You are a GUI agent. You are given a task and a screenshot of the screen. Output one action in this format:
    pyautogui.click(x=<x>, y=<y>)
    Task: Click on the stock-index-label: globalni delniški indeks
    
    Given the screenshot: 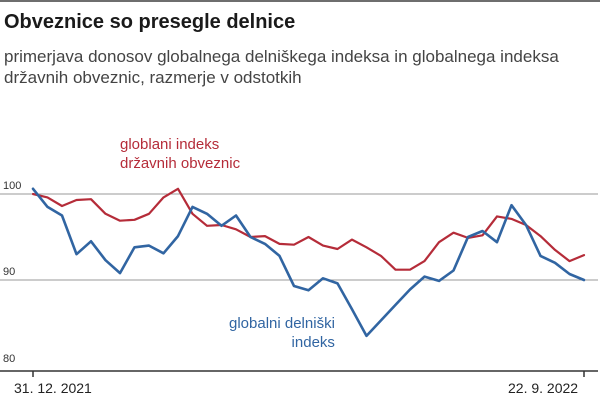 What is the action you would take?
    pyautogui.click(x=282, y=333)
    